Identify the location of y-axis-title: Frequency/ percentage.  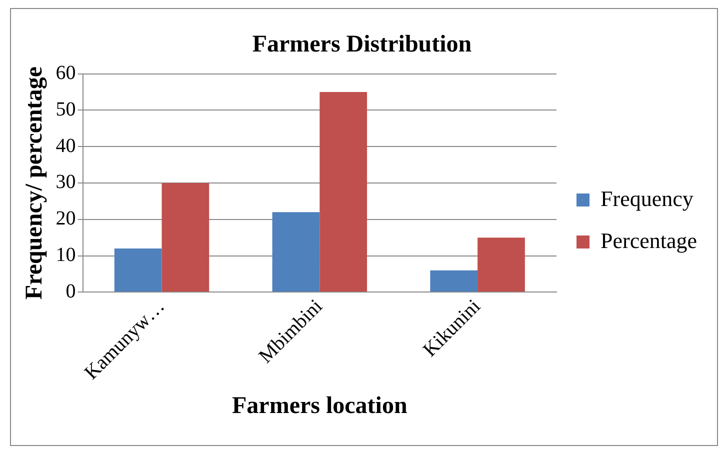
(35, 183).